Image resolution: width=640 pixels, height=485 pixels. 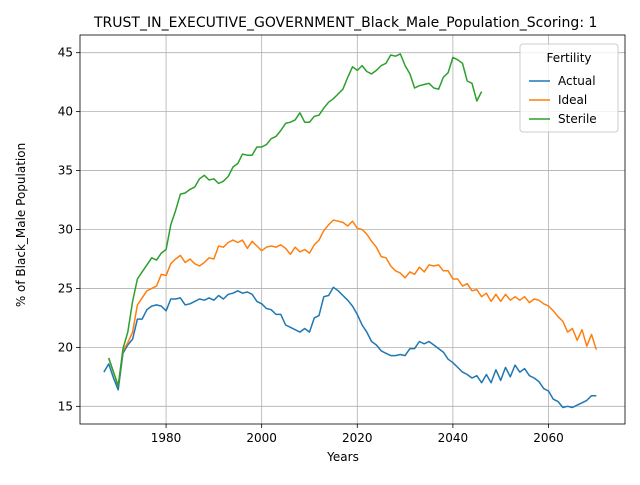 I want to click on legend-title: Fertility, so click(x=568, y=58).